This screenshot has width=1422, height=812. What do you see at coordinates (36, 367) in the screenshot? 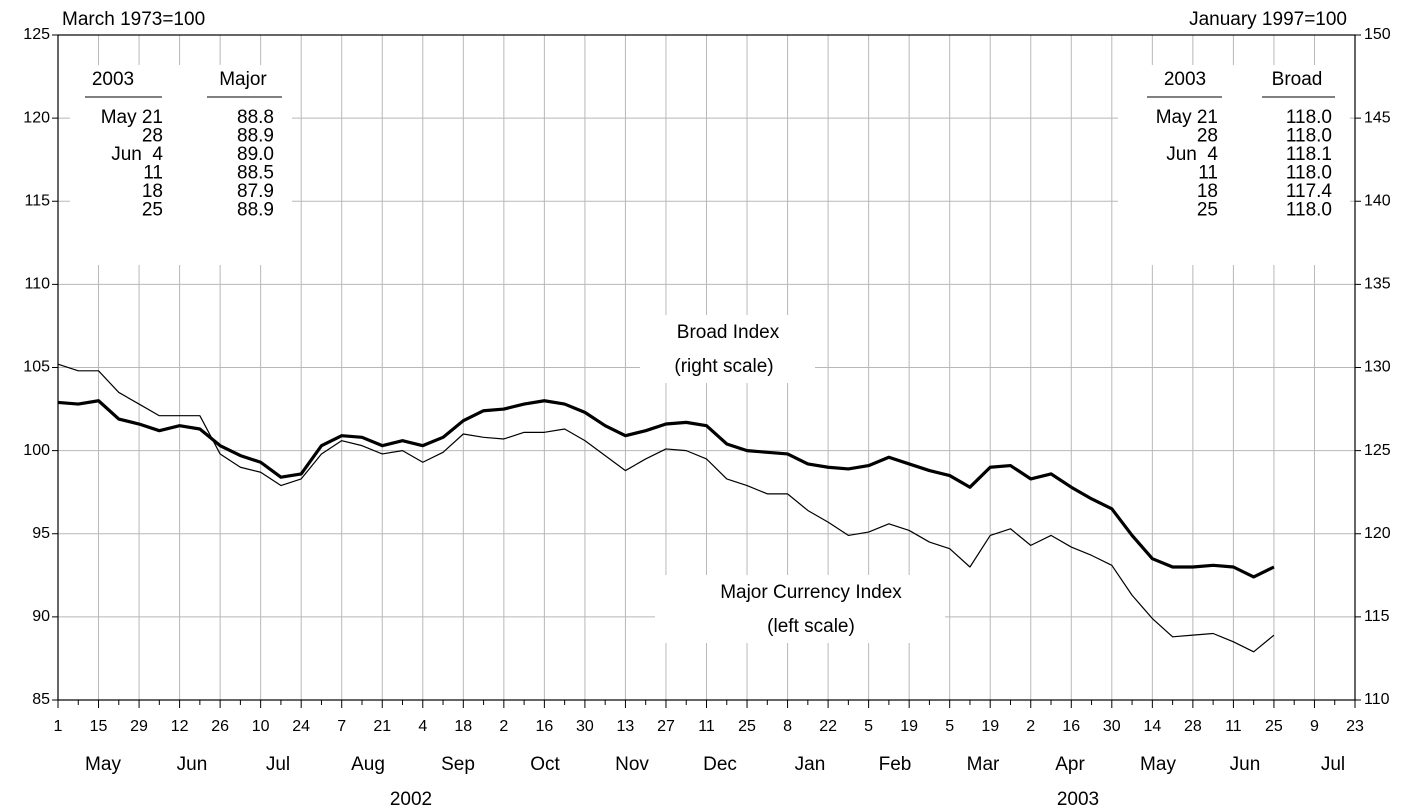
I see `y-tick-label: 105` at bounding box center [36, 367].